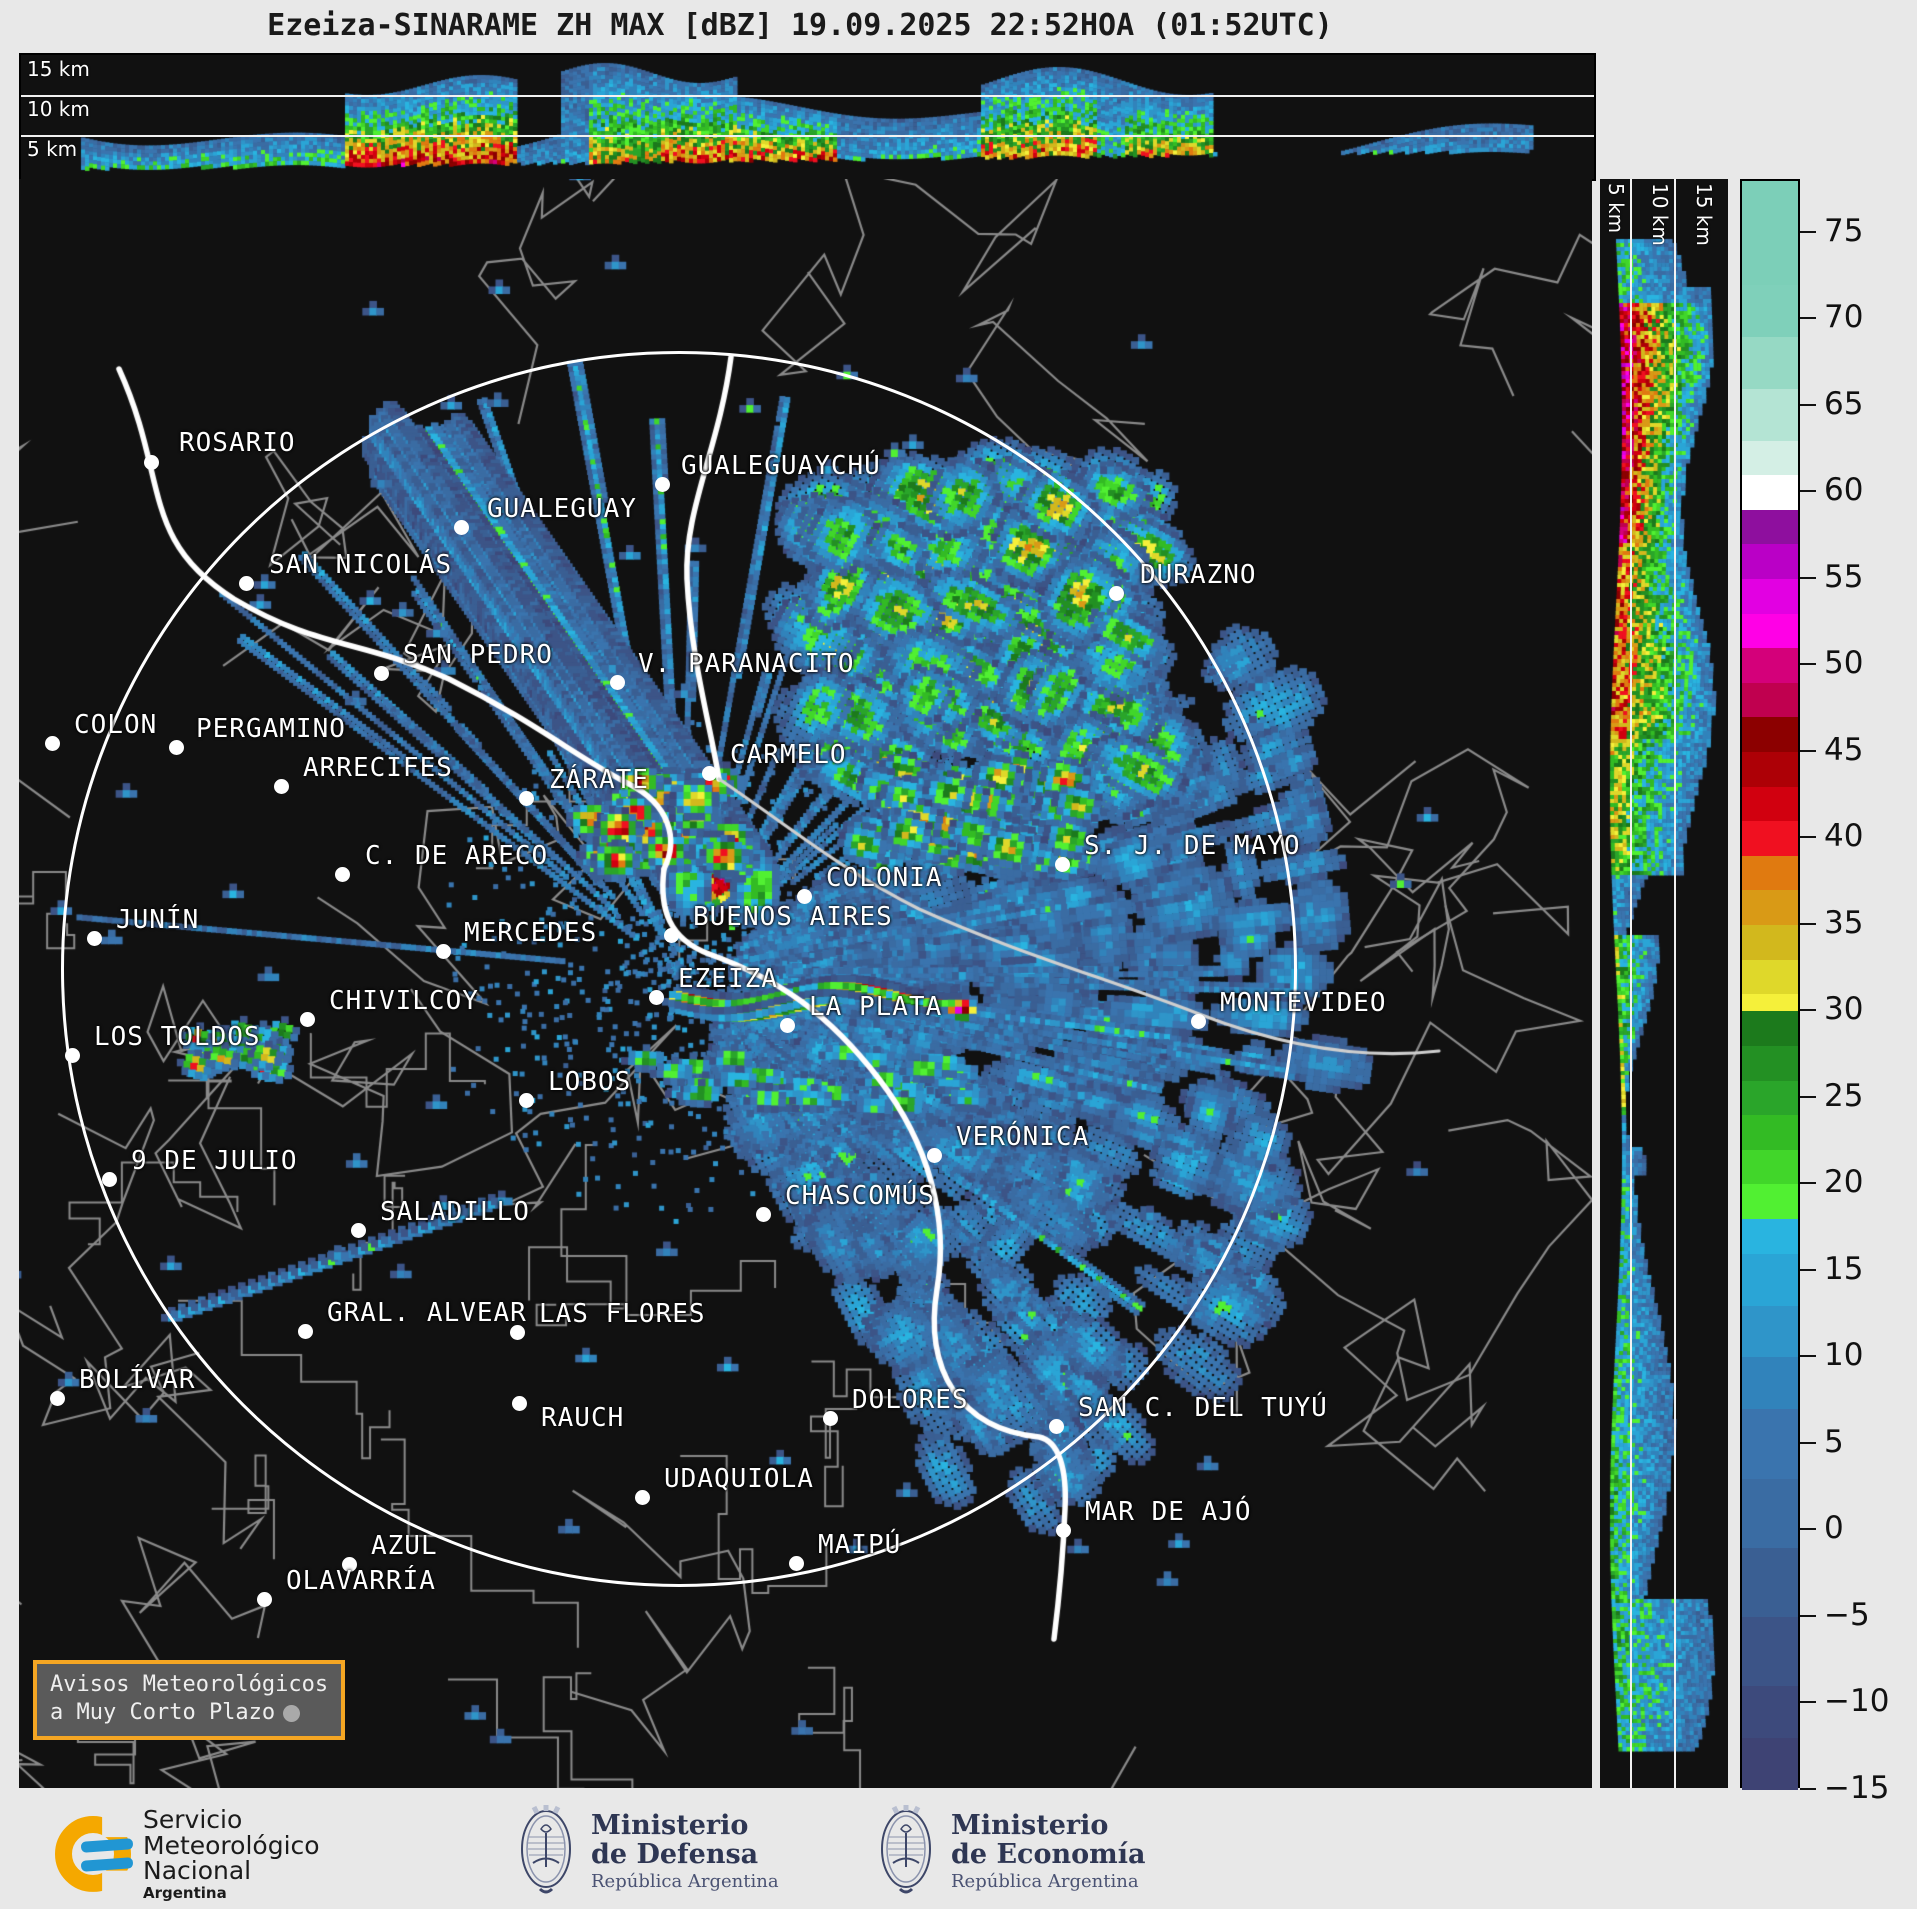 This screenshot has width=1917, height=1909. Describe the element at coordinates (807, 117) in the screenshot. I see `cross-section-x-panel: 15 km 10 km 5 km` at that location.